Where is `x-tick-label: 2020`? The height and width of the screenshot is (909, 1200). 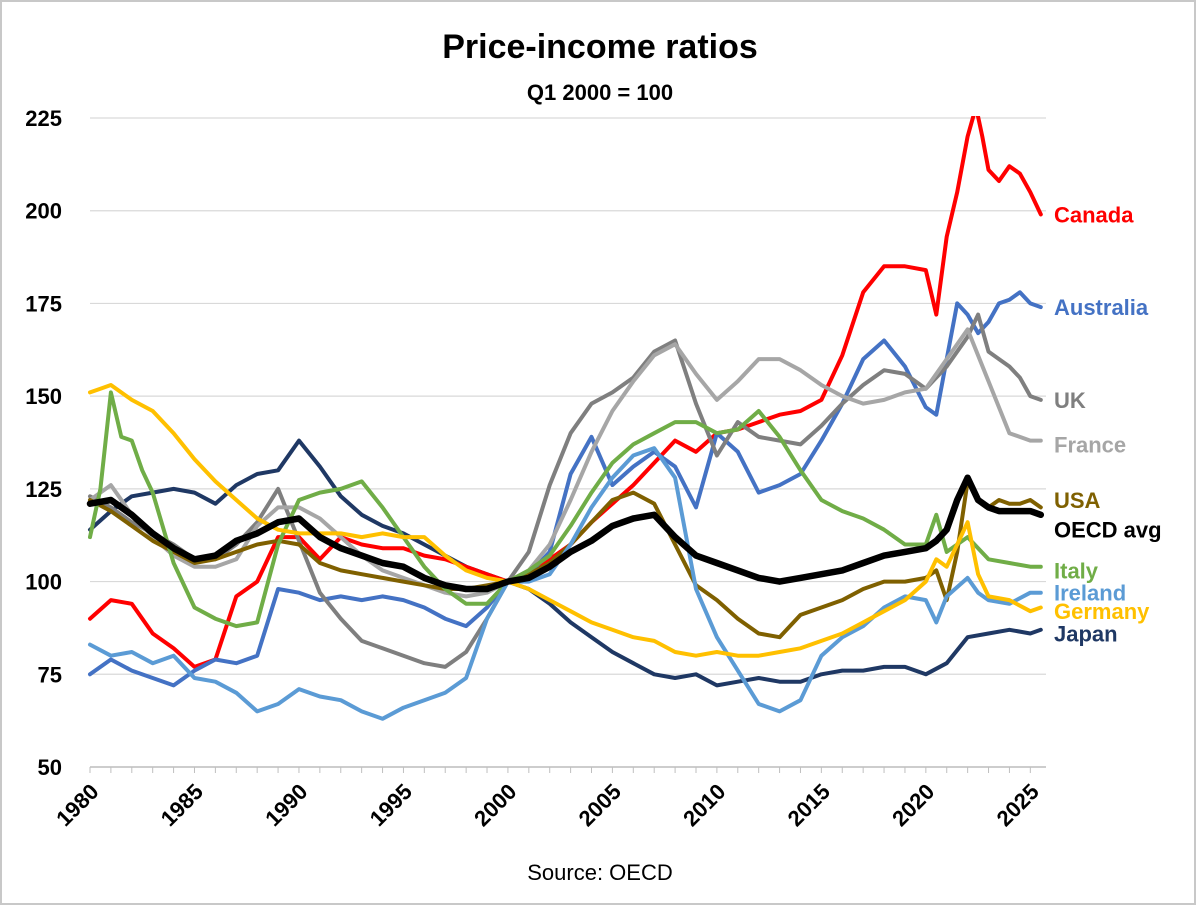
x-tick-label: 2020 is located at coordinates (913, 805).